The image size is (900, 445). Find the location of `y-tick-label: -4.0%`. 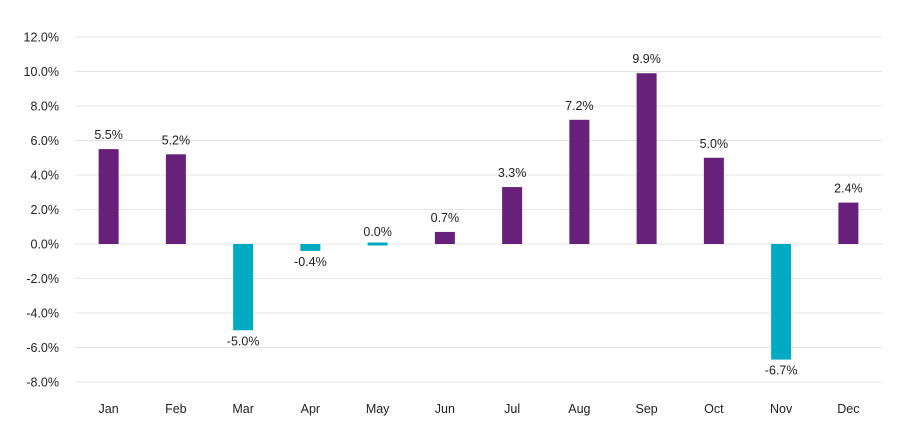

y-tick-label: -4.0% is located at coordinates (42, 314).